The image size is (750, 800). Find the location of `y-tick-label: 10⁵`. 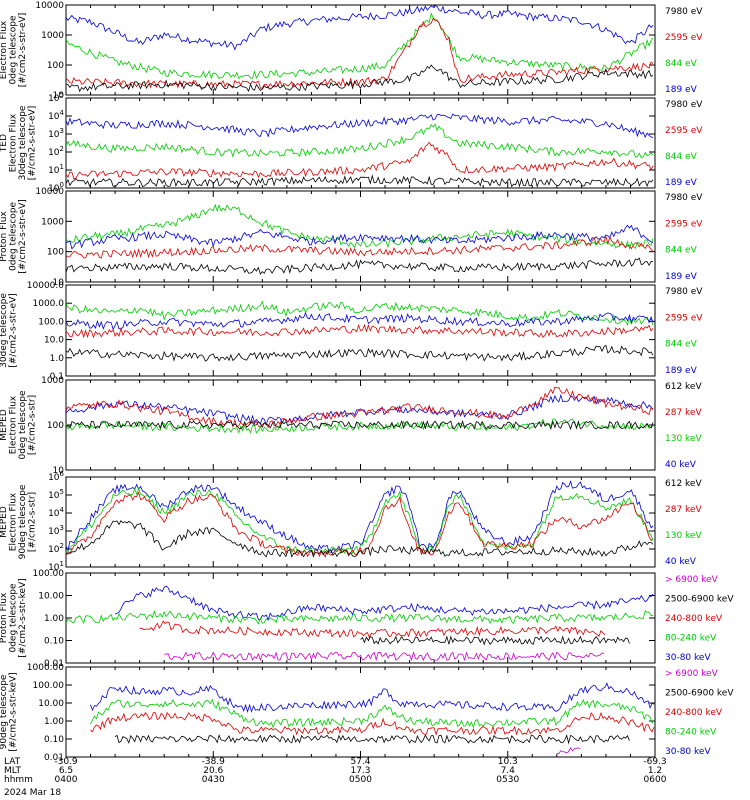

y-tick-label: 10⁵ is located at coordinates (56, 494).